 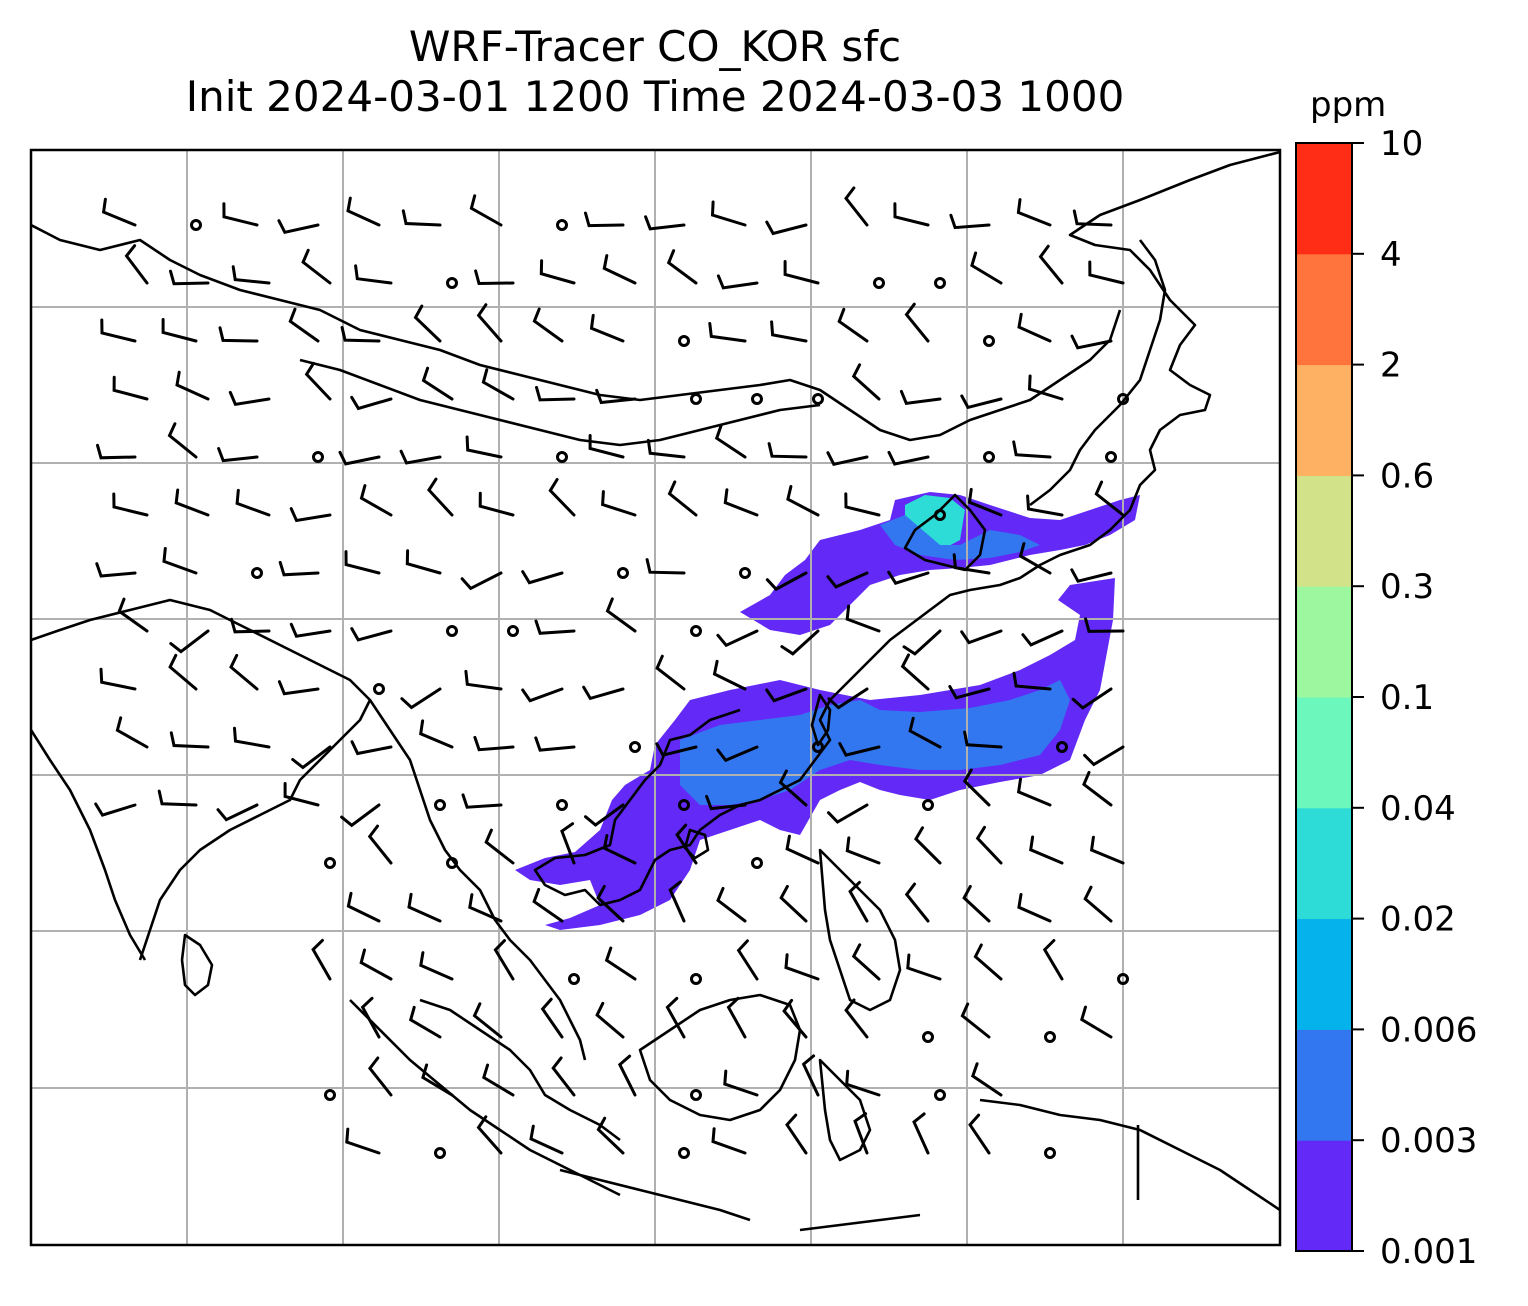 I want to click on coast-hainan, so click(x=696, y=844).